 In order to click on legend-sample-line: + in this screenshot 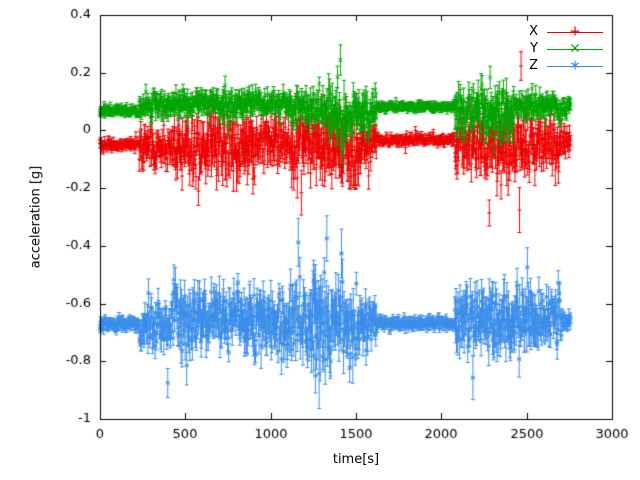, I will do `click(575, 30)`.